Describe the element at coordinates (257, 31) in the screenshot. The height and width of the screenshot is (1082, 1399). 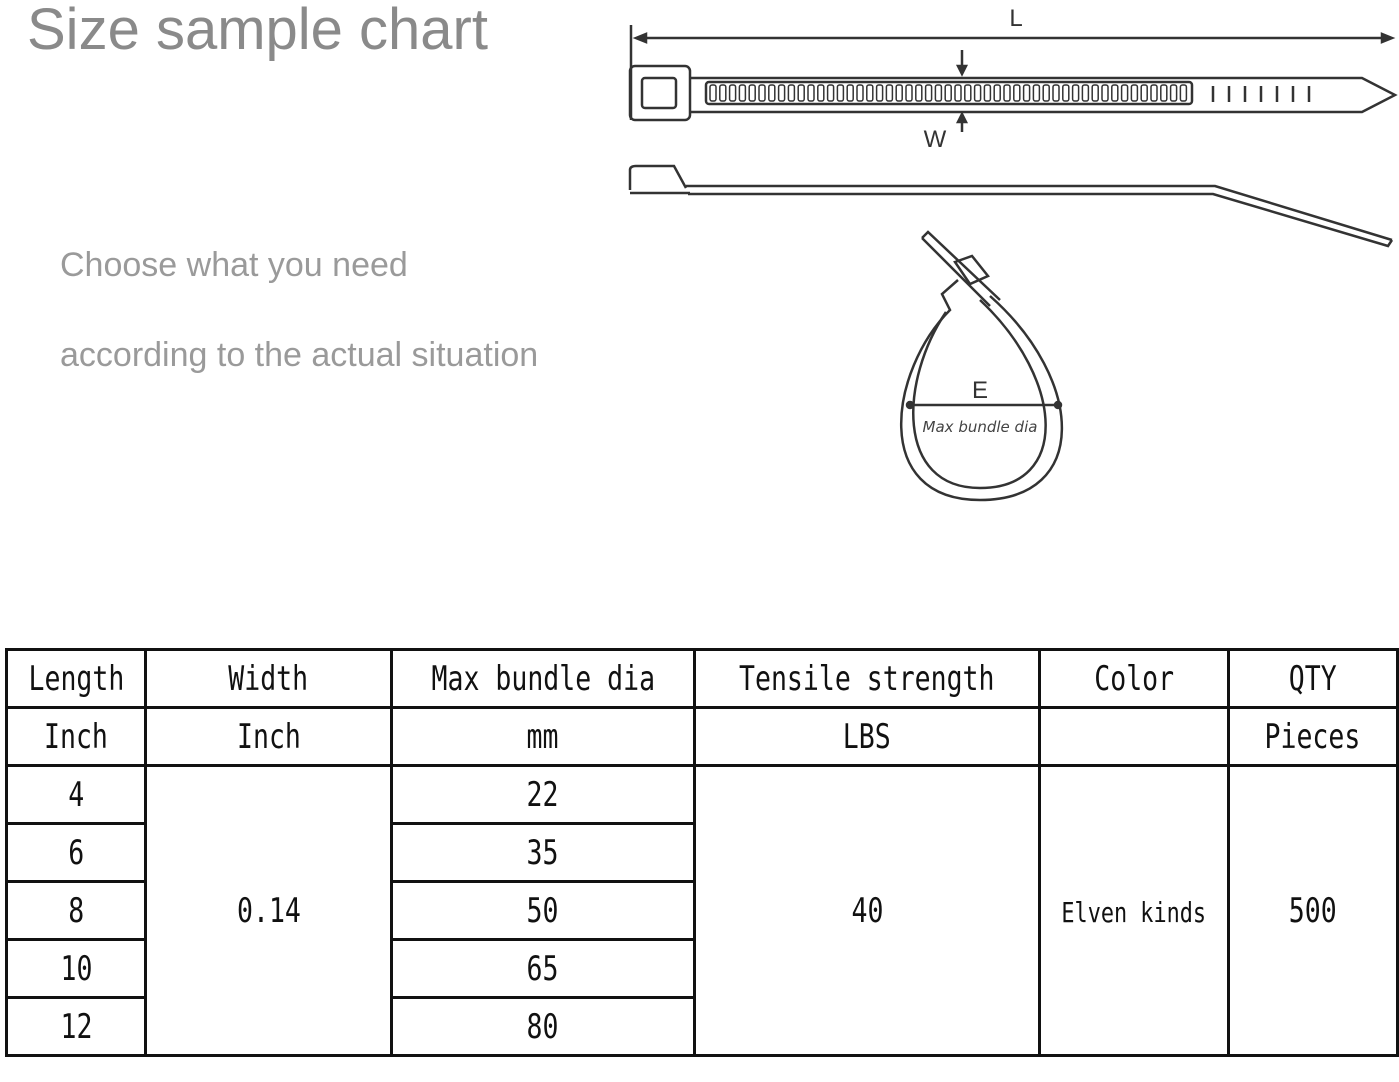
I see `page-title: Size sample chart` at that location.